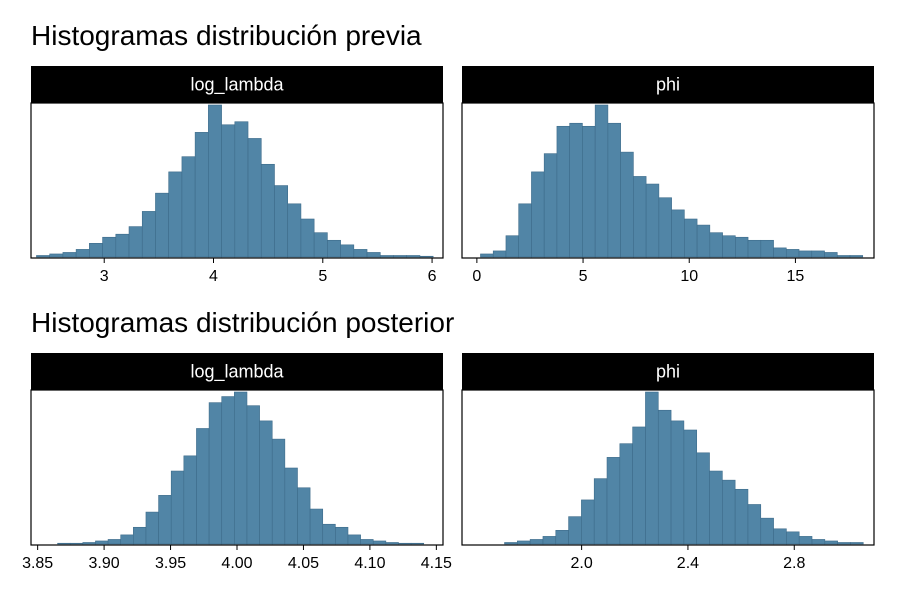 Image resolution: width=900 pixels, height=600 pixels. Describe the element at coordinates (226, 35) in the screenshot. I see `prior-section-title: Histogramas distribución previa` at that location.